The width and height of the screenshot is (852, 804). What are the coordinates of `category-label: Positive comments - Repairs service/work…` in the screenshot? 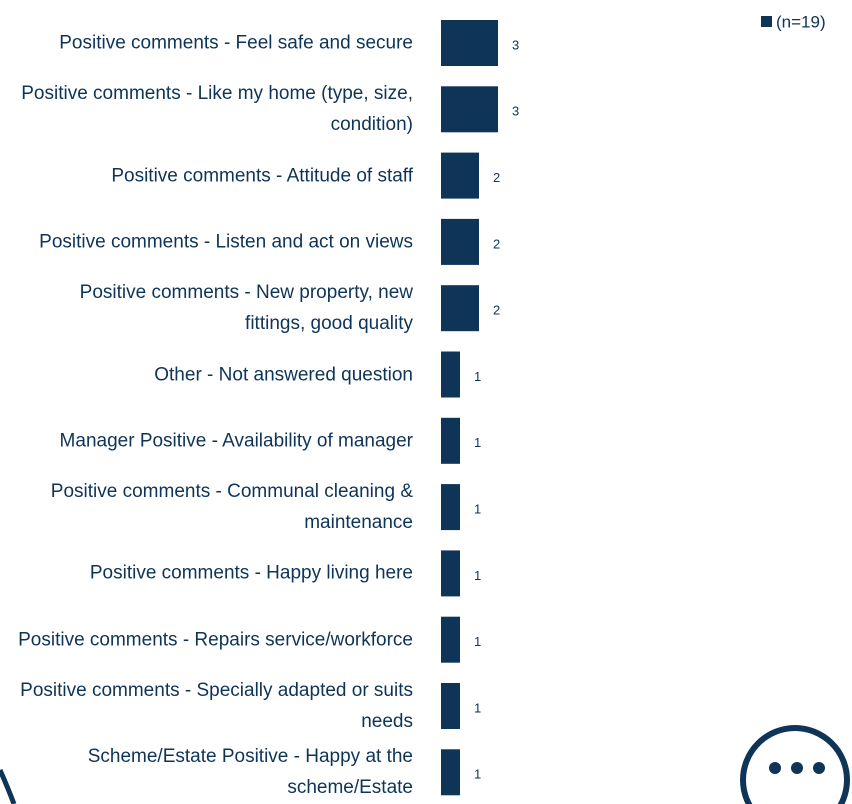 It's located at (215, 640).